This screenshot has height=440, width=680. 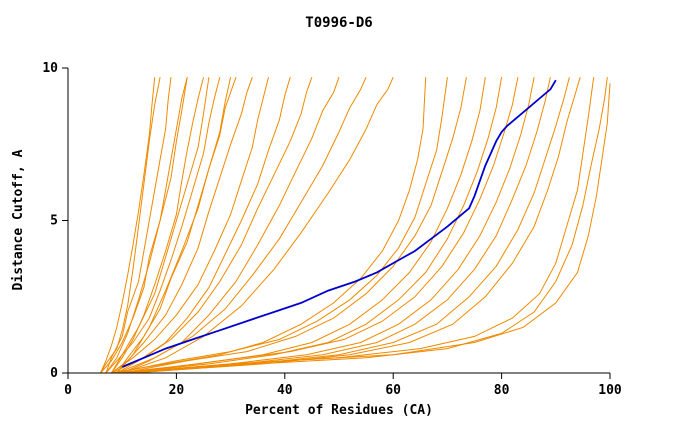 What do you see at coordinates (285, 390) in the screenshot?
I see `x-tick-label: 40` at bounding box center [285, 390].